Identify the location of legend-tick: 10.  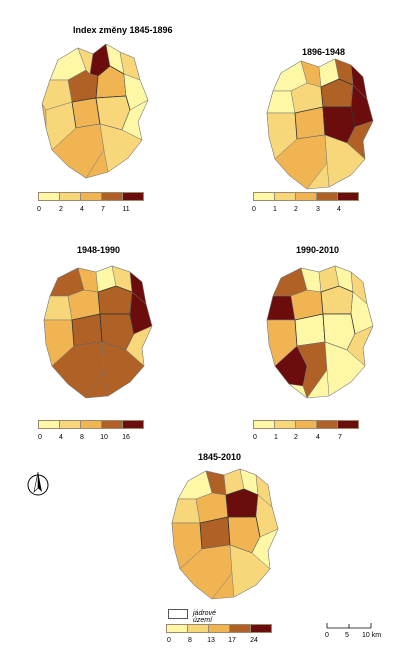
(104, 437).